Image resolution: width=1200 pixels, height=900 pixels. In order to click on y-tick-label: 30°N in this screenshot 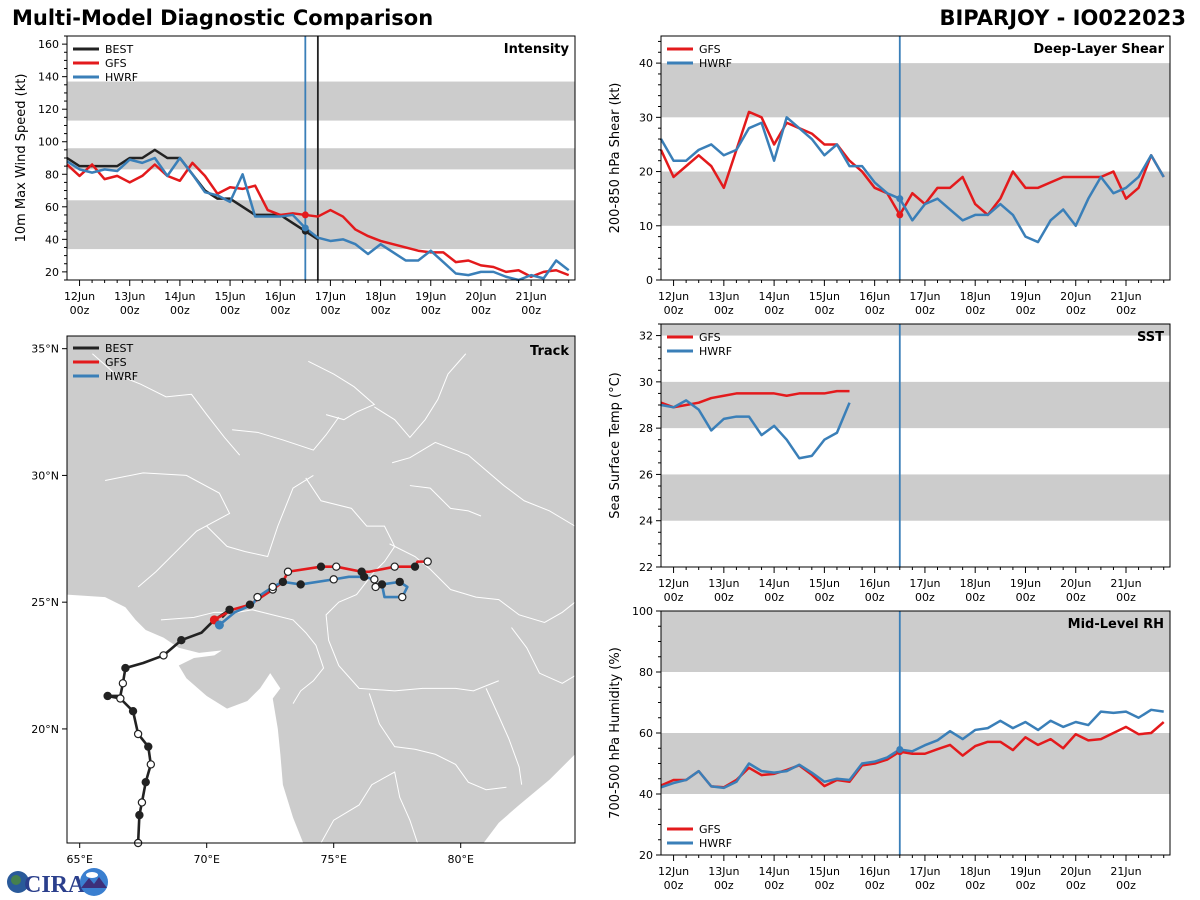, I will do `click(45, 475)`.